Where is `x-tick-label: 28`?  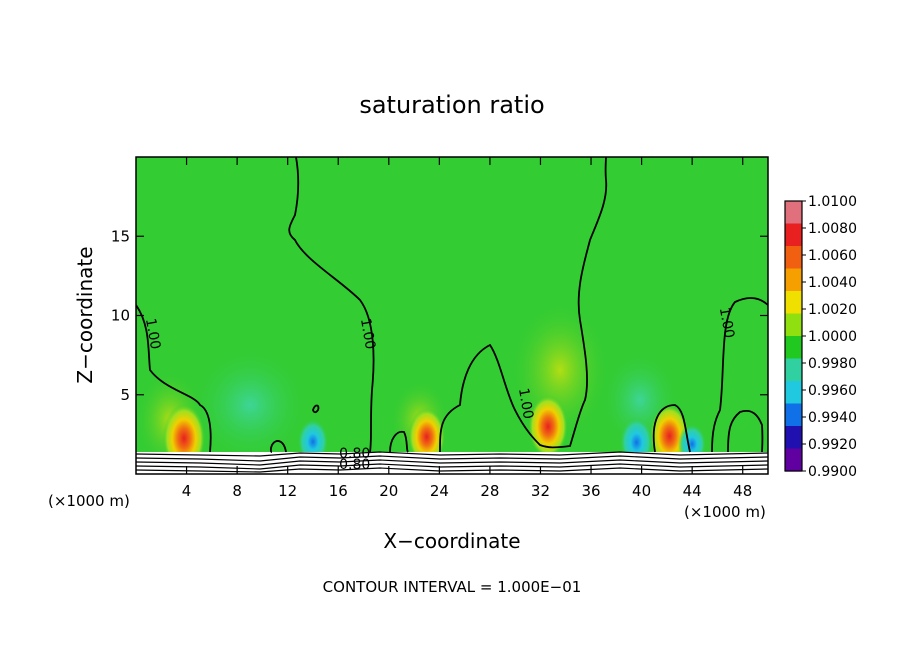
x-tick-label: 28 is located at coordinates (489, 491).